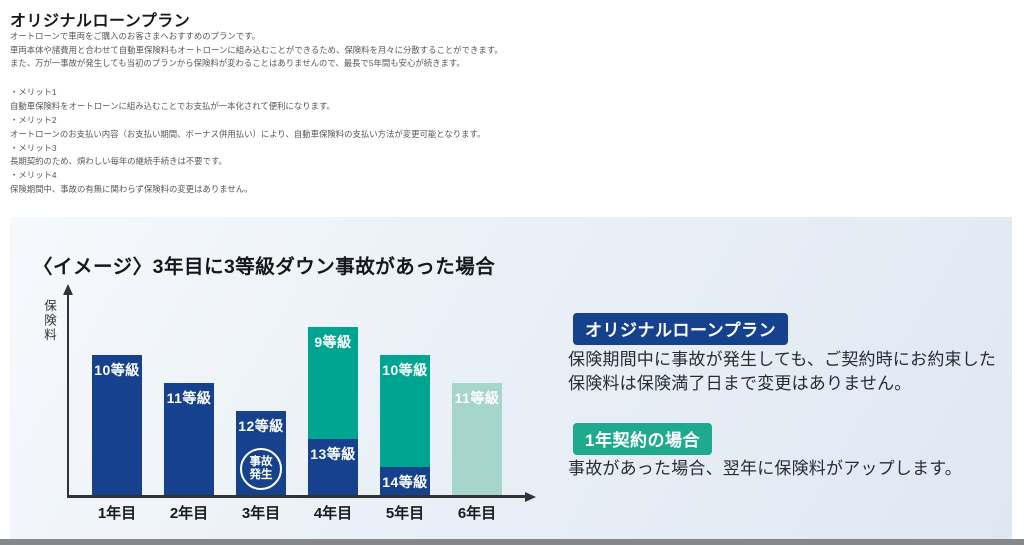 The image size is (1024, 545). Describe the element at coordinates (333, 383) in the screenshot. I see `bar-segment: 9等級` at that location.